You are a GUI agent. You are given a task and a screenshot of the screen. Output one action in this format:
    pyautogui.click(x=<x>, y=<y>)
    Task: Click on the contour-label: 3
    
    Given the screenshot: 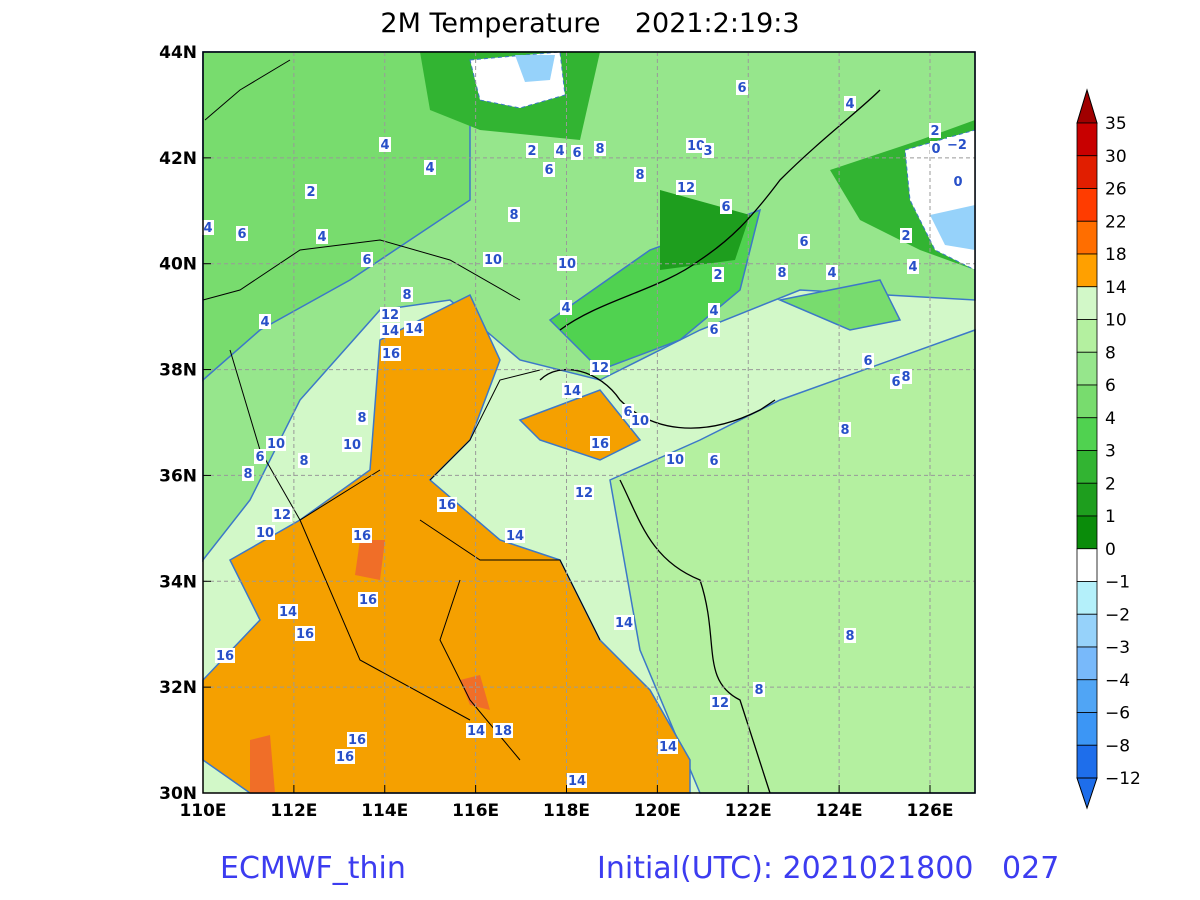 What is the action you would take?
    pyautogui.click(x=707, y=151)
    